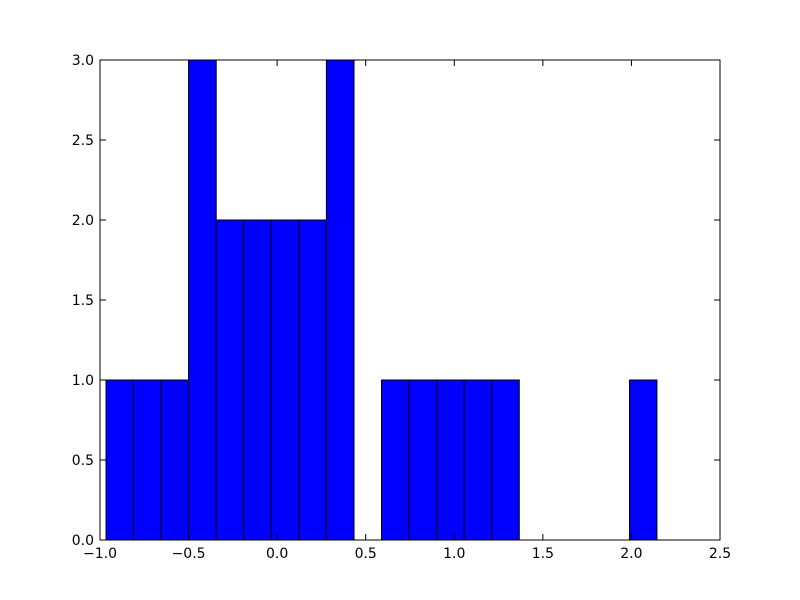 The height and width of the screenshot is (600, 800). I want to click on x-tick-label: −1.0, so click(100, 554).